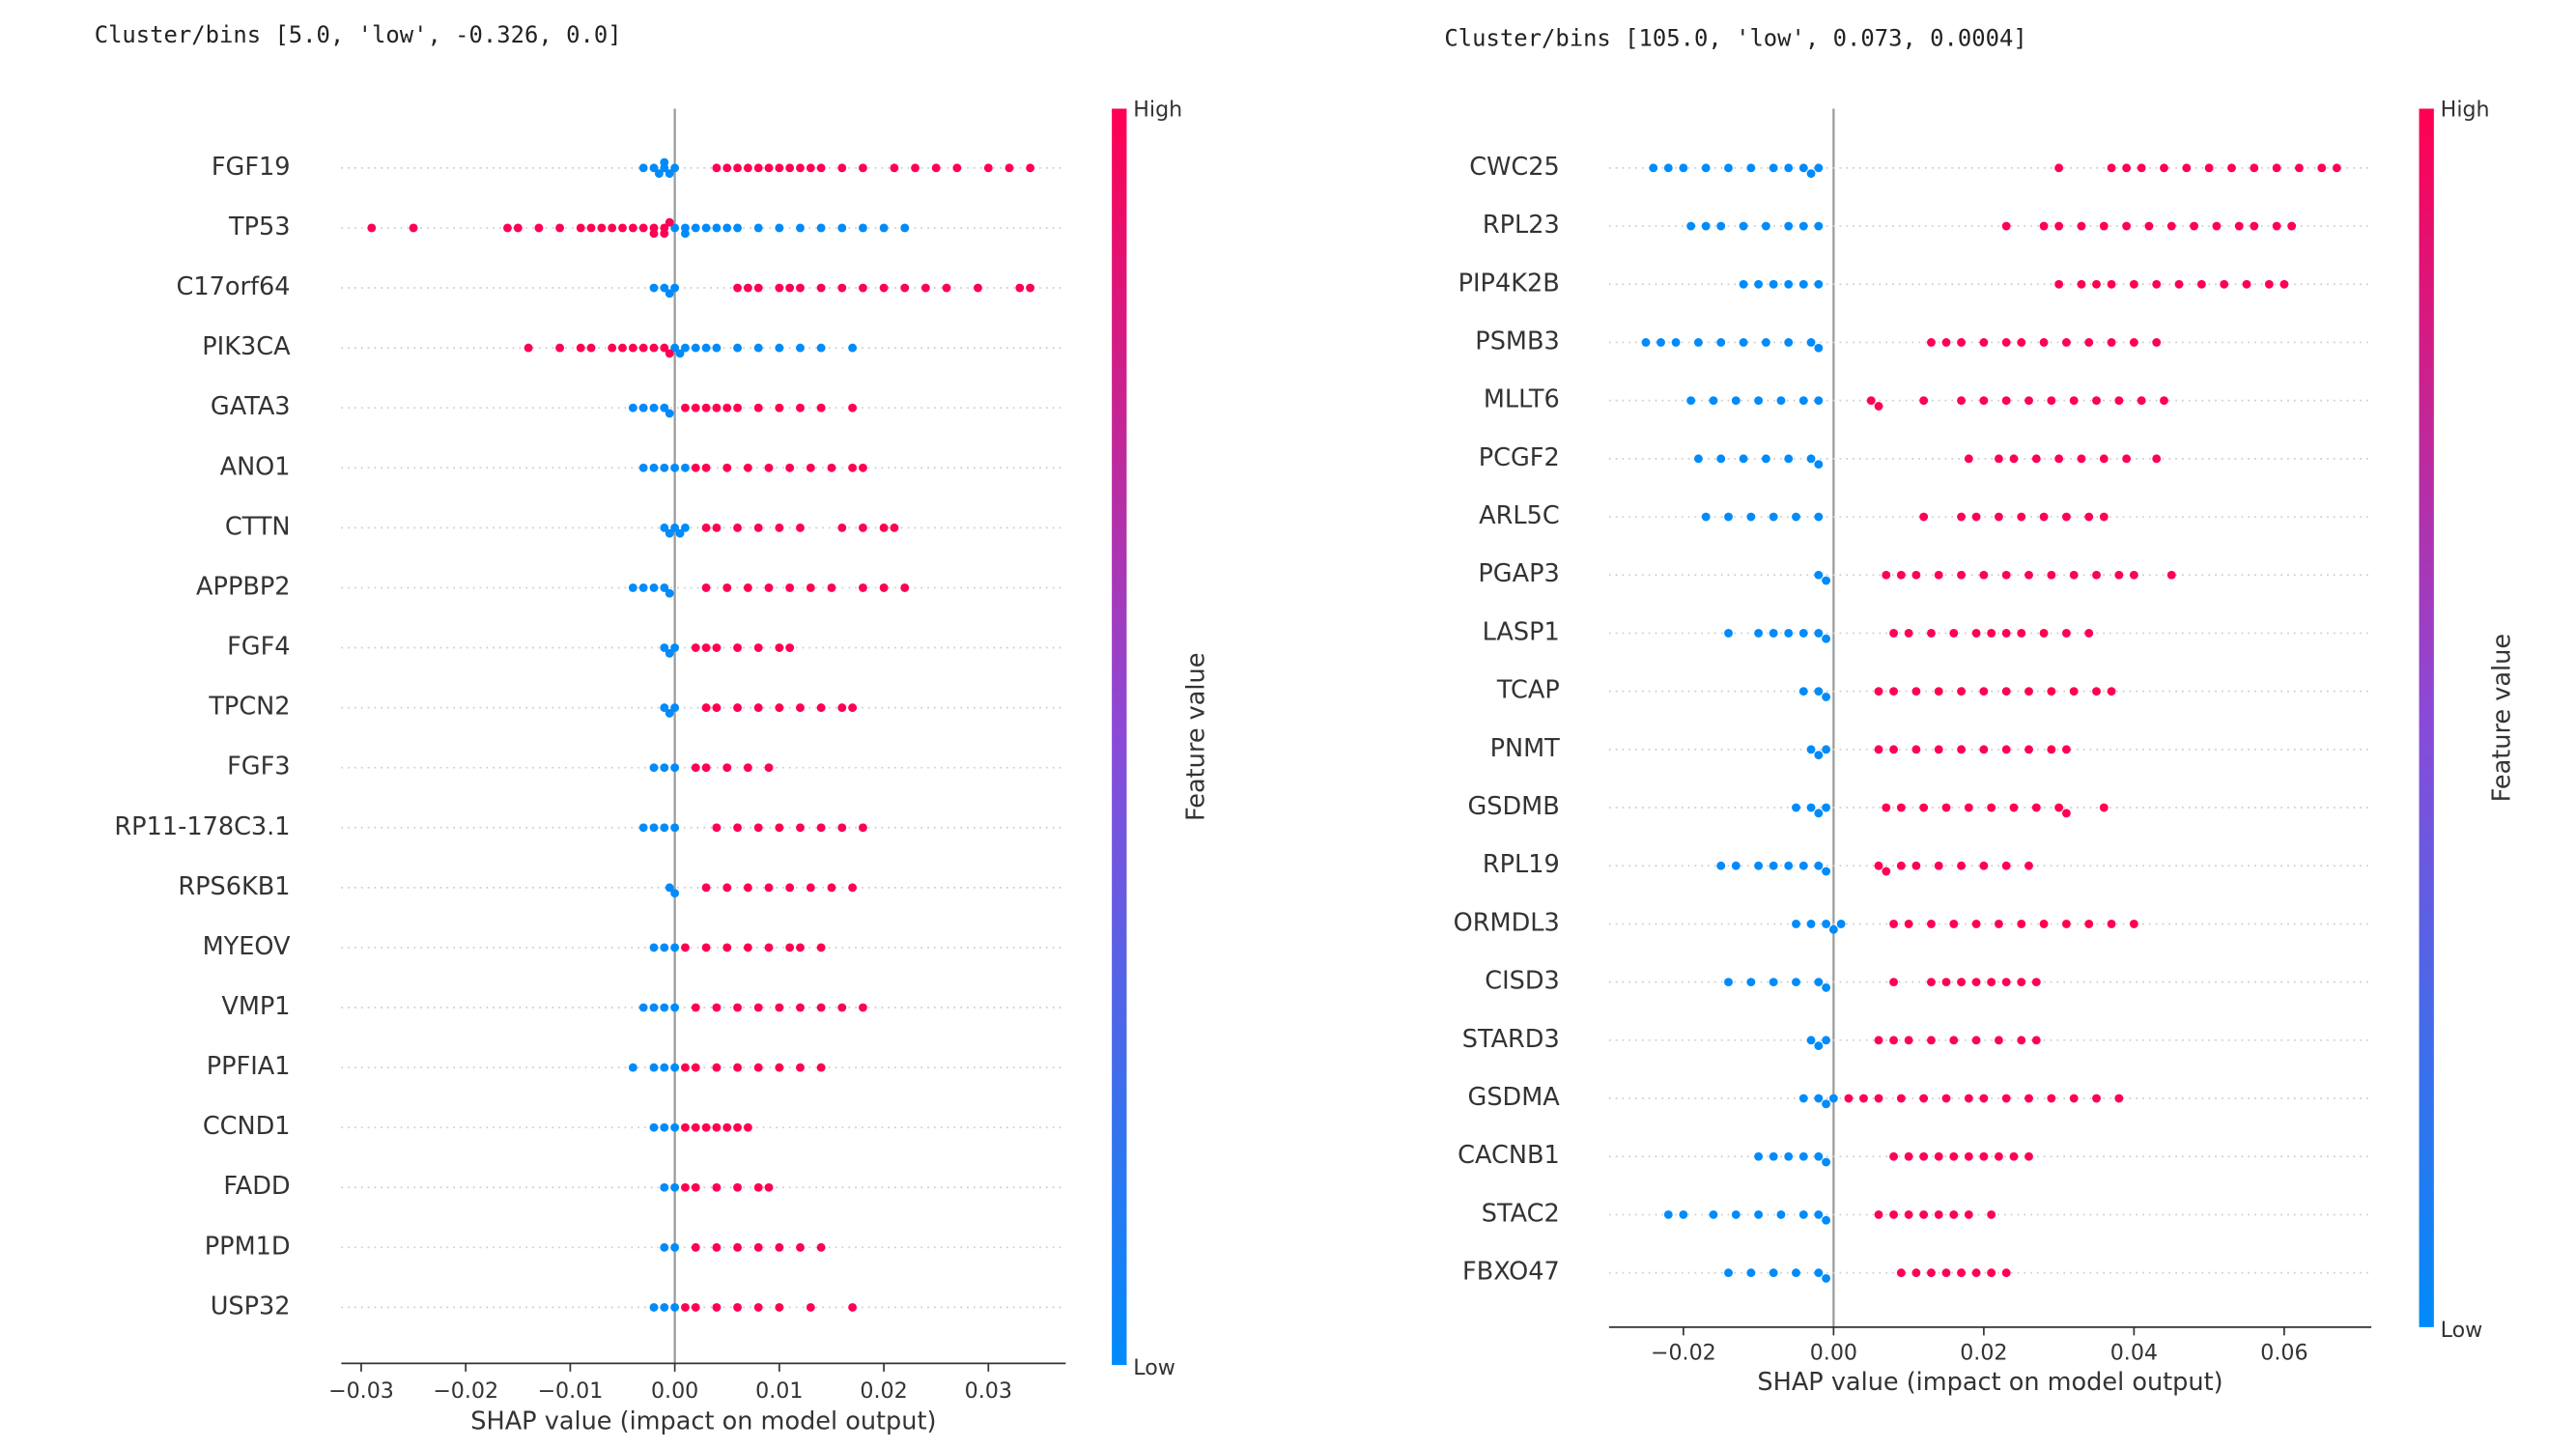  I want to click on feature-label: VMP1, so click(255, 1006).